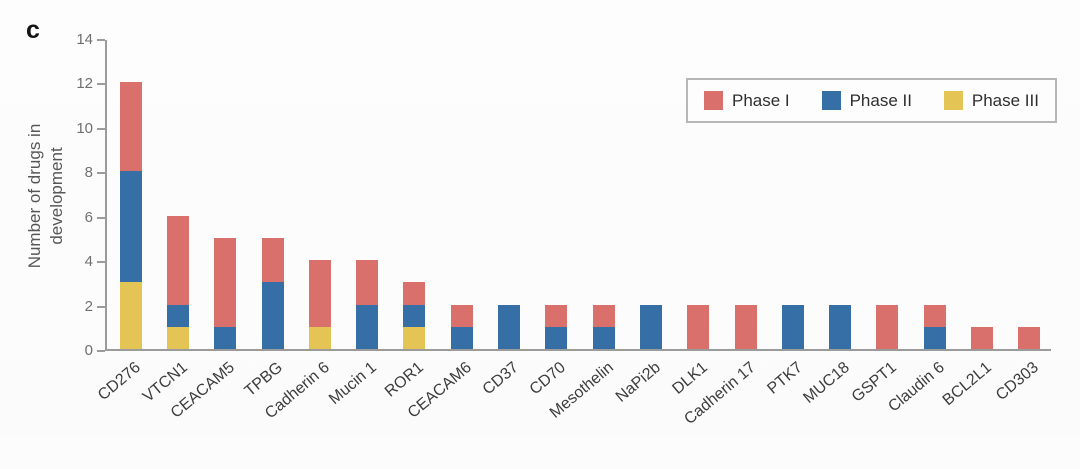 The height and width of the screenshot is (469, 1080). What do you see at coordinates (33, 30) in the screenshot?
I see `panel-label: c` at bounding box center [33, 30].